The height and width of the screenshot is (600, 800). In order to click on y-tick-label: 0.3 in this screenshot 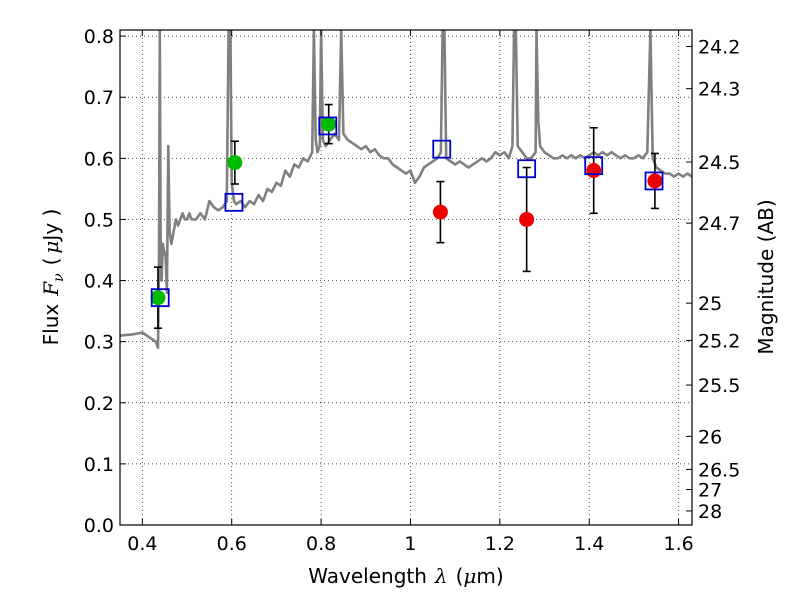, I will do `click(99, 343)`.